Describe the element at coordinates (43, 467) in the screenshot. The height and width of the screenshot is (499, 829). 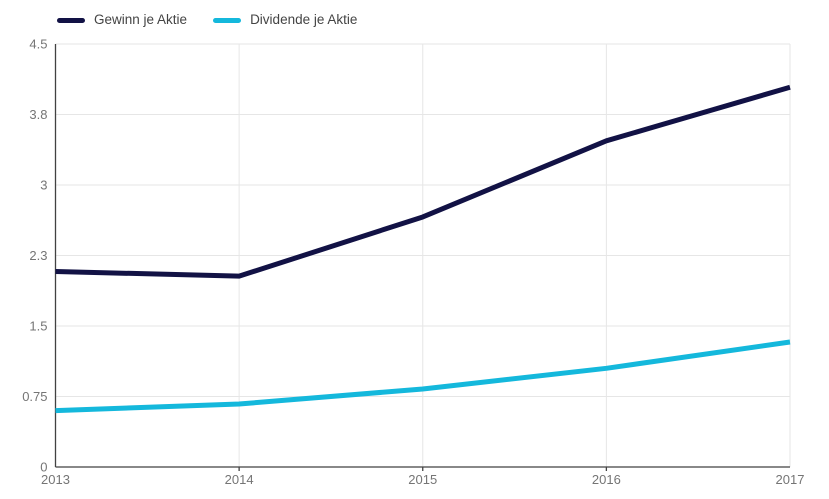
I see `y-axis-tick-label: 0` at that location.